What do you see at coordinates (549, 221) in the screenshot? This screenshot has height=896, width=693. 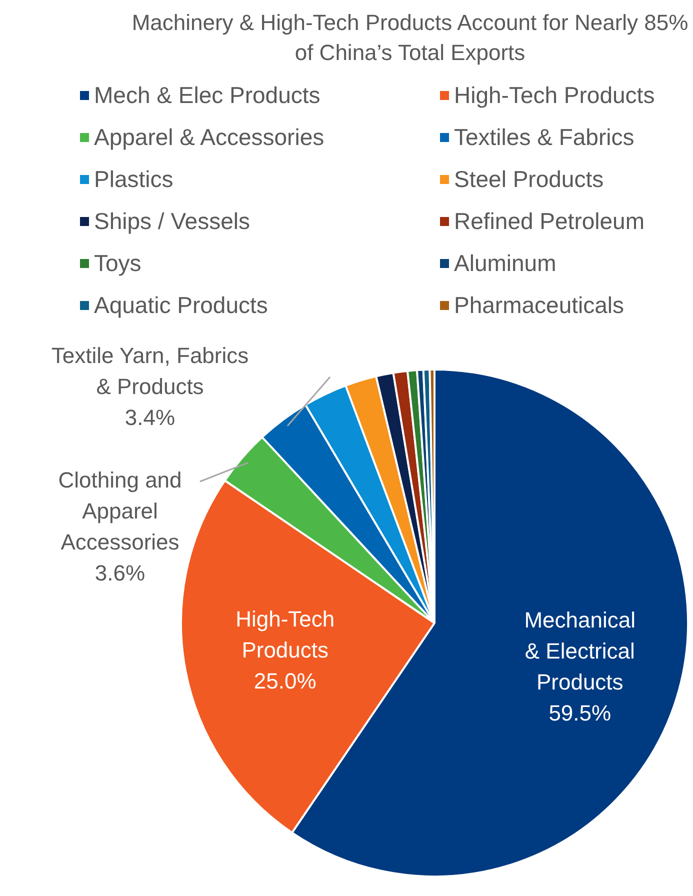 I see `legend-label: Refined Petroleum` at bounding box center [549, 221].